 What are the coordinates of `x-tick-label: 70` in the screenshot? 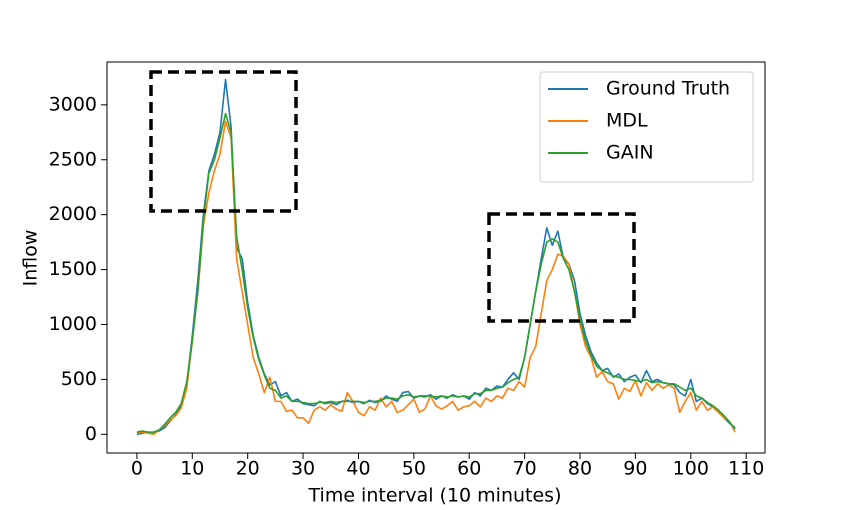 It's located at (525, 469).